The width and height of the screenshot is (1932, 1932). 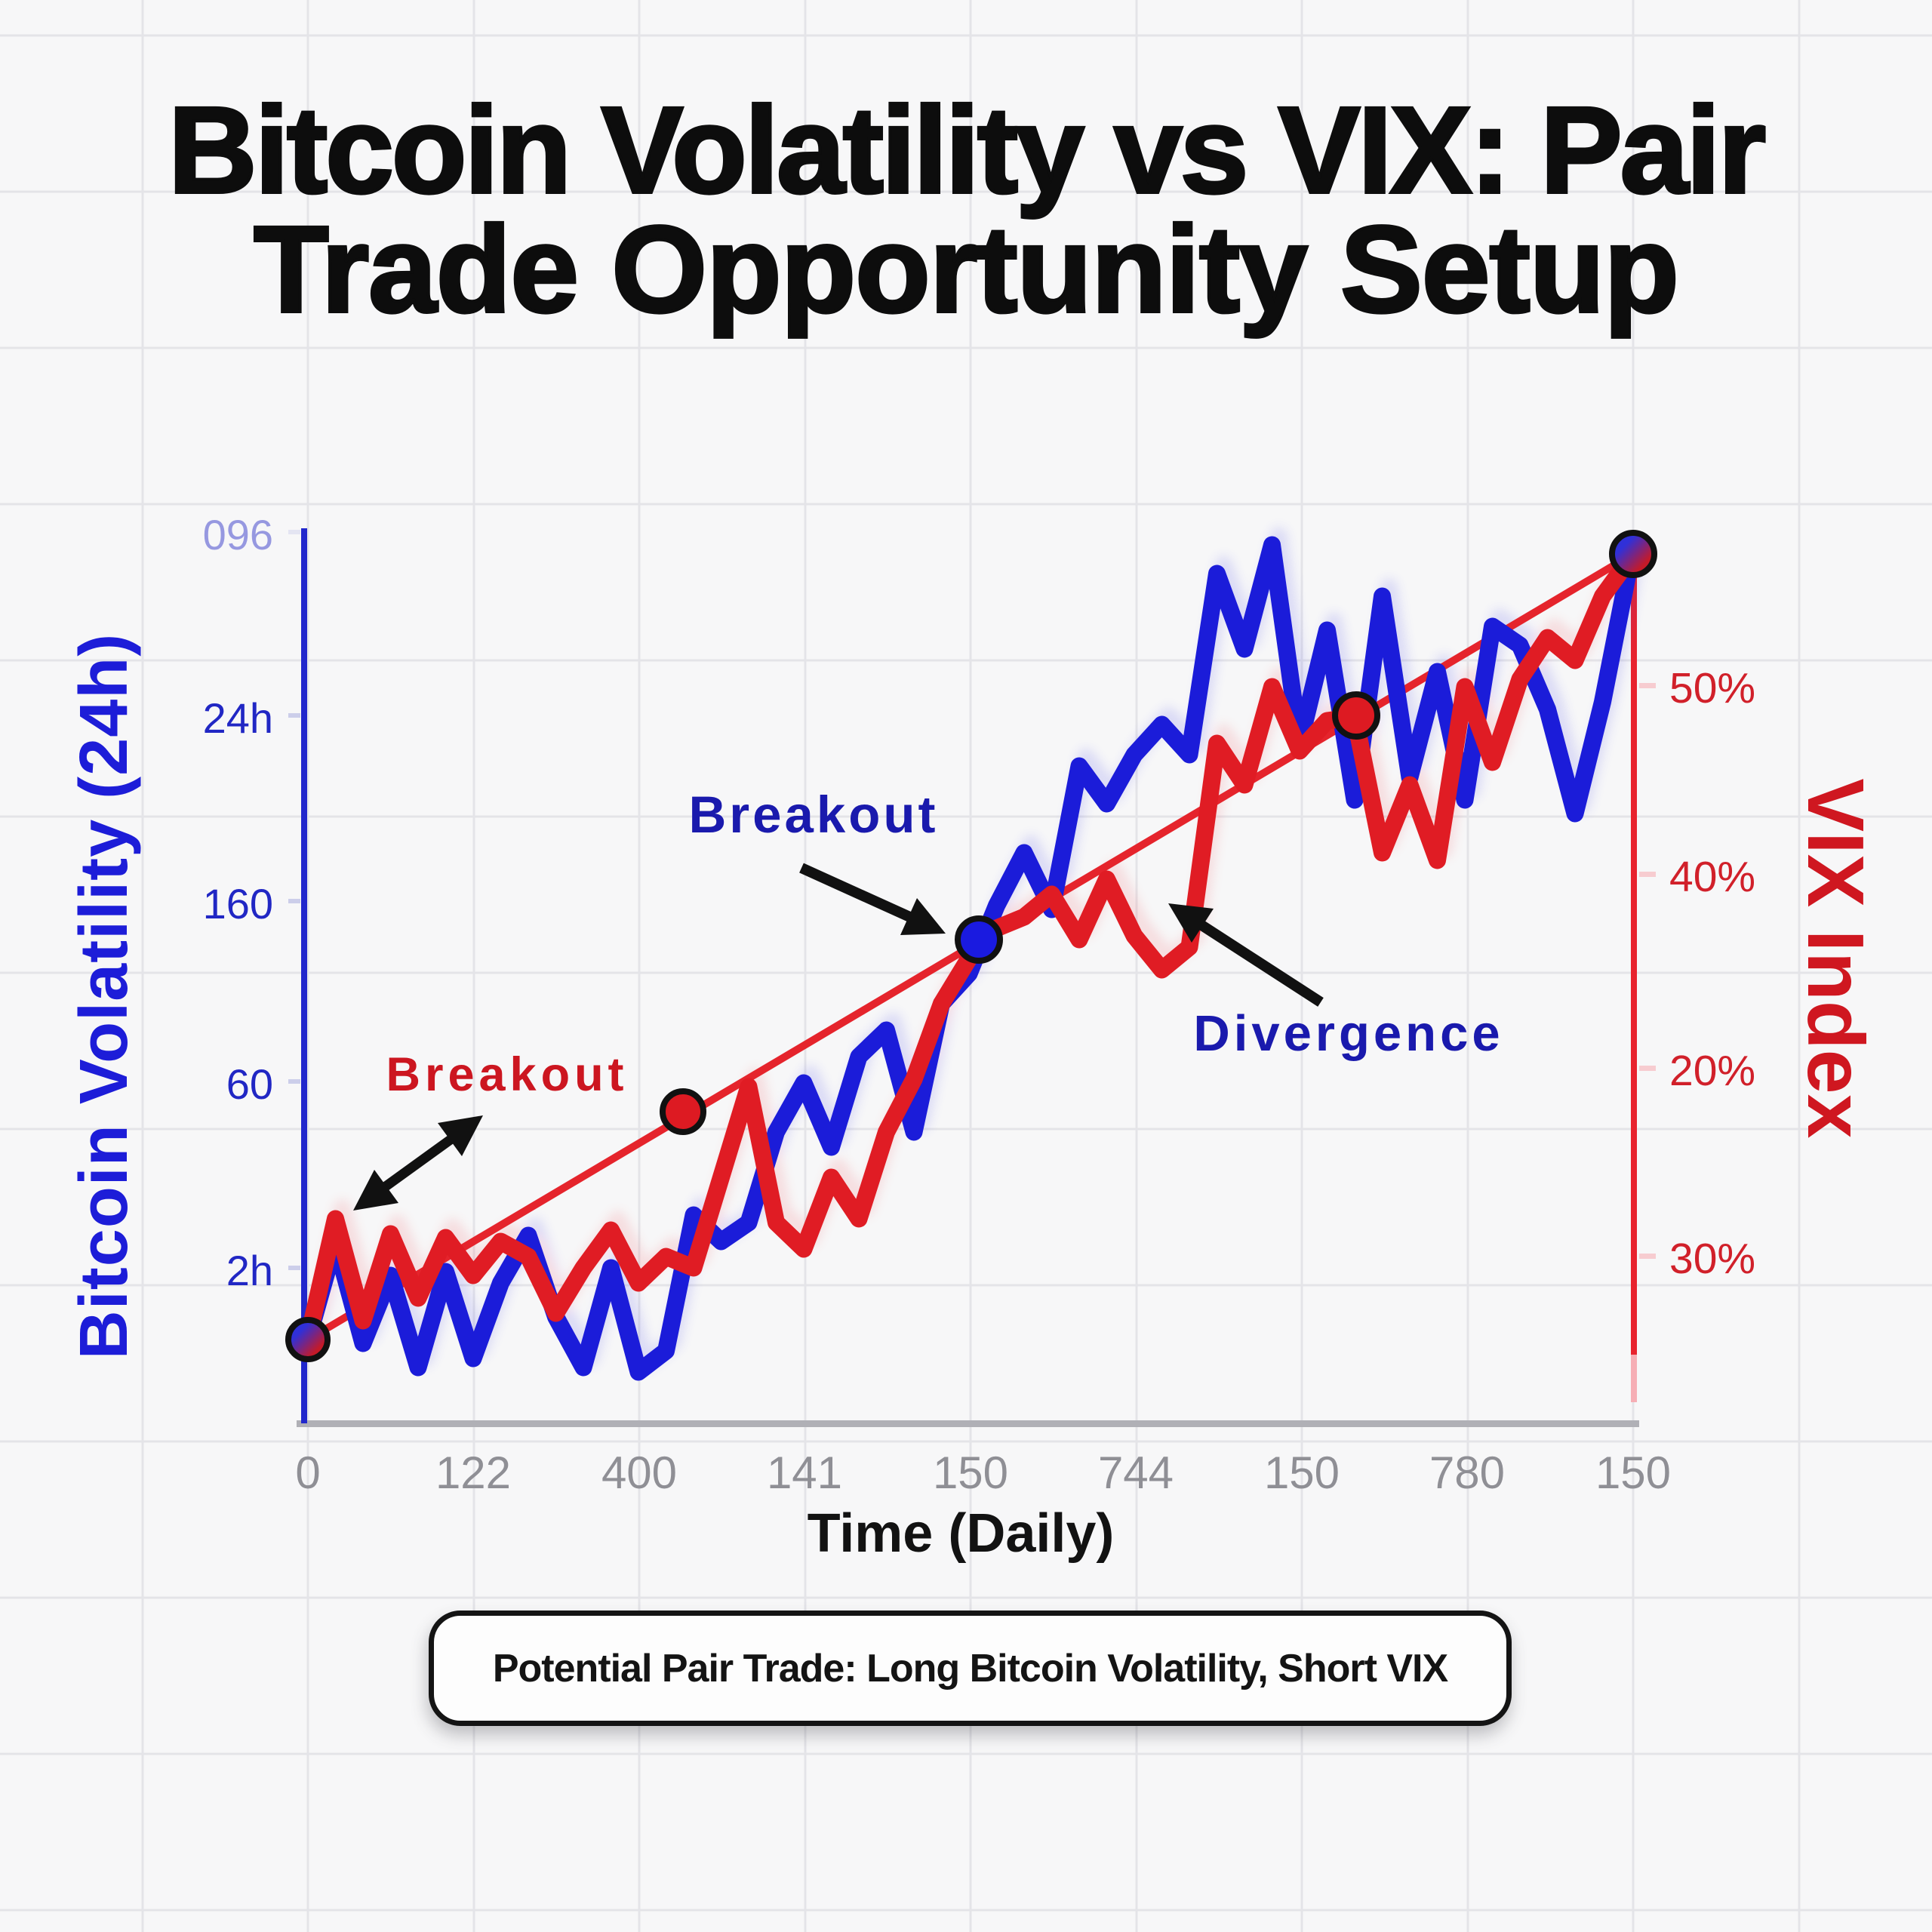 What do you see at coordinates (249, 1084) in the screenshot?
I see `svg-text: 60` at bounding box center [249, 1084].